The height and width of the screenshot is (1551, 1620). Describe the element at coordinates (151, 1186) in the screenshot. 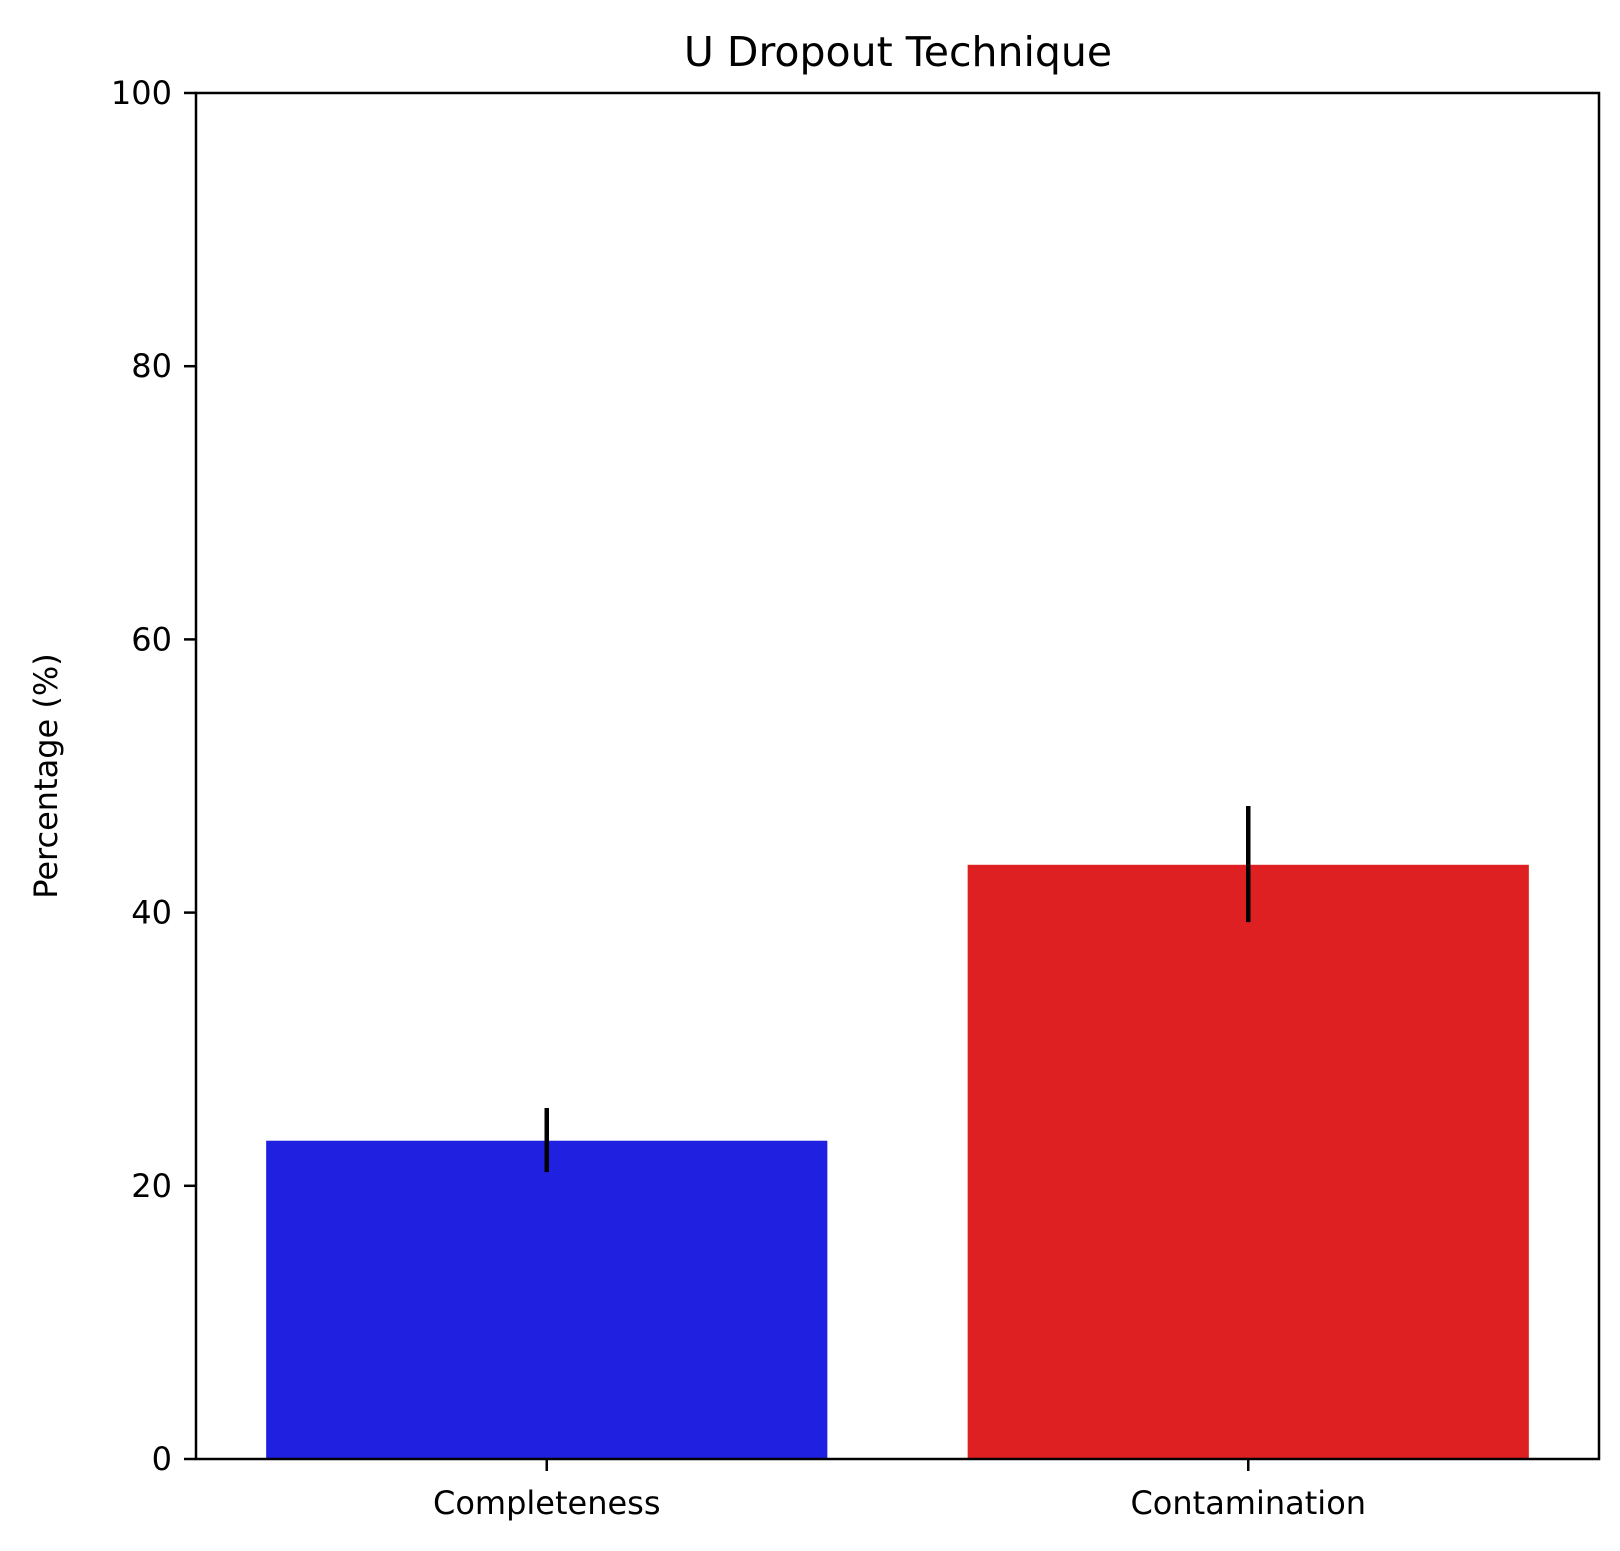

I see `y-tick-label: 20` at that location.